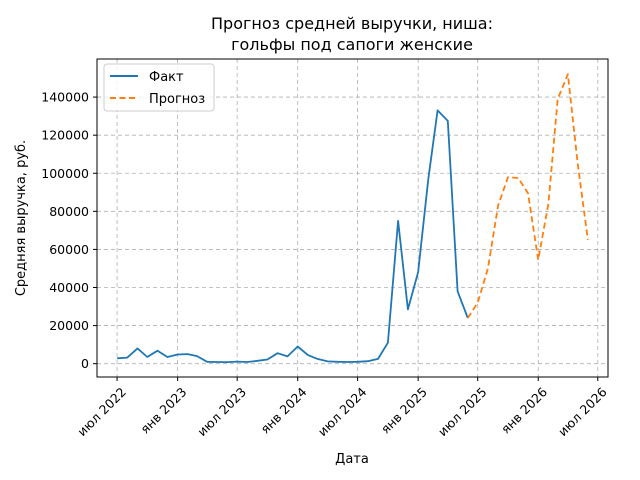 Image resolution: width=640 pixels, height=480 pixels. What do you see at coordinates (85, 363) in the screenshot?
I see `y-tick-label: 0` at bounding box center [85, 363].